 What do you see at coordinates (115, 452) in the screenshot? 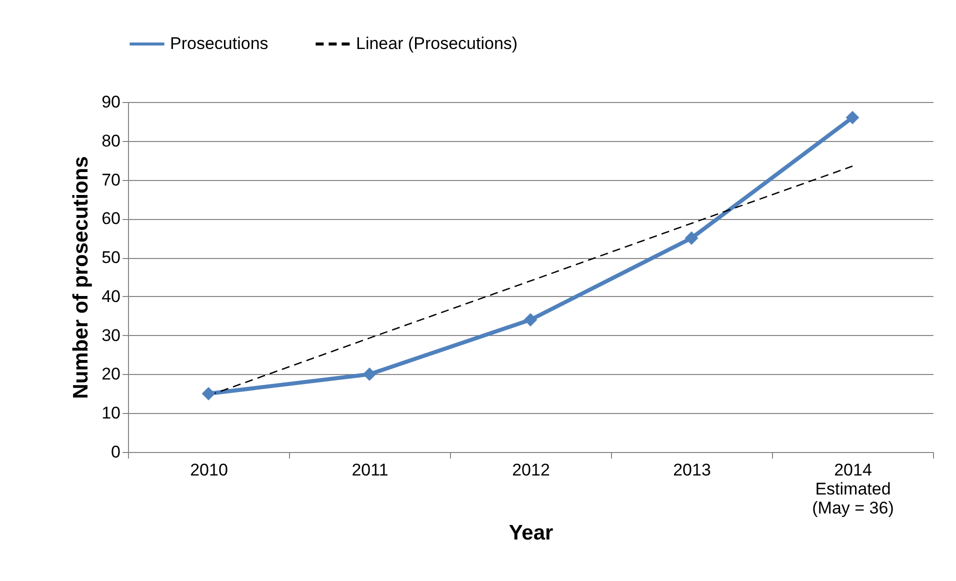
I see `y-tick-label: 0` at bounding box center [115, 452].